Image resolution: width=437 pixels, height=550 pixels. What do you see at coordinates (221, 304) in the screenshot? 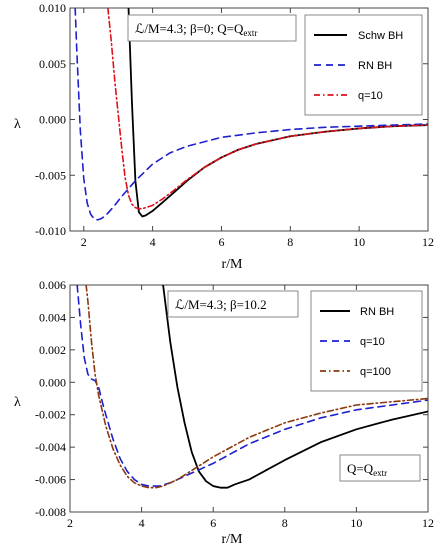
I see `svg-text: ℒ/M=4.3; β=10.2` at bounding box center [221, 304].